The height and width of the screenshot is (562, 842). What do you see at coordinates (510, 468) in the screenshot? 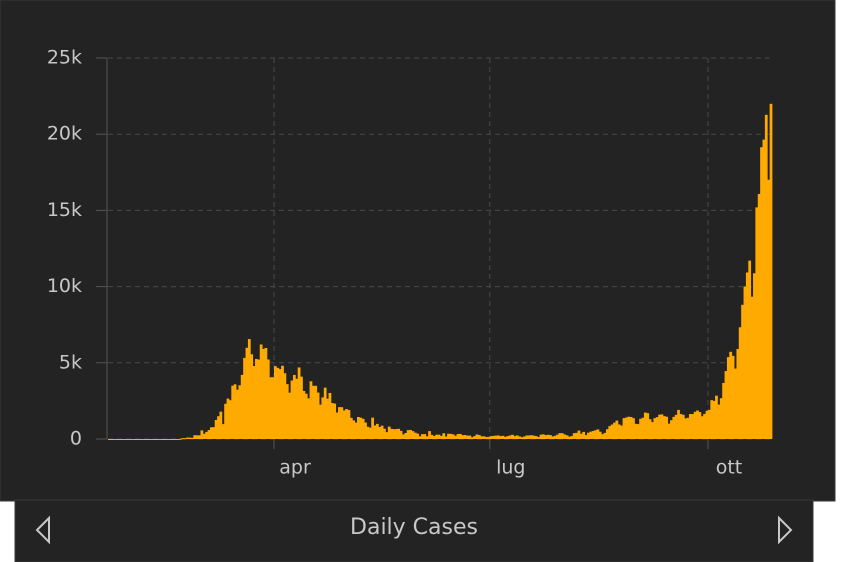
I see `x-tick-label: lug` at bounding box center [510, 468].